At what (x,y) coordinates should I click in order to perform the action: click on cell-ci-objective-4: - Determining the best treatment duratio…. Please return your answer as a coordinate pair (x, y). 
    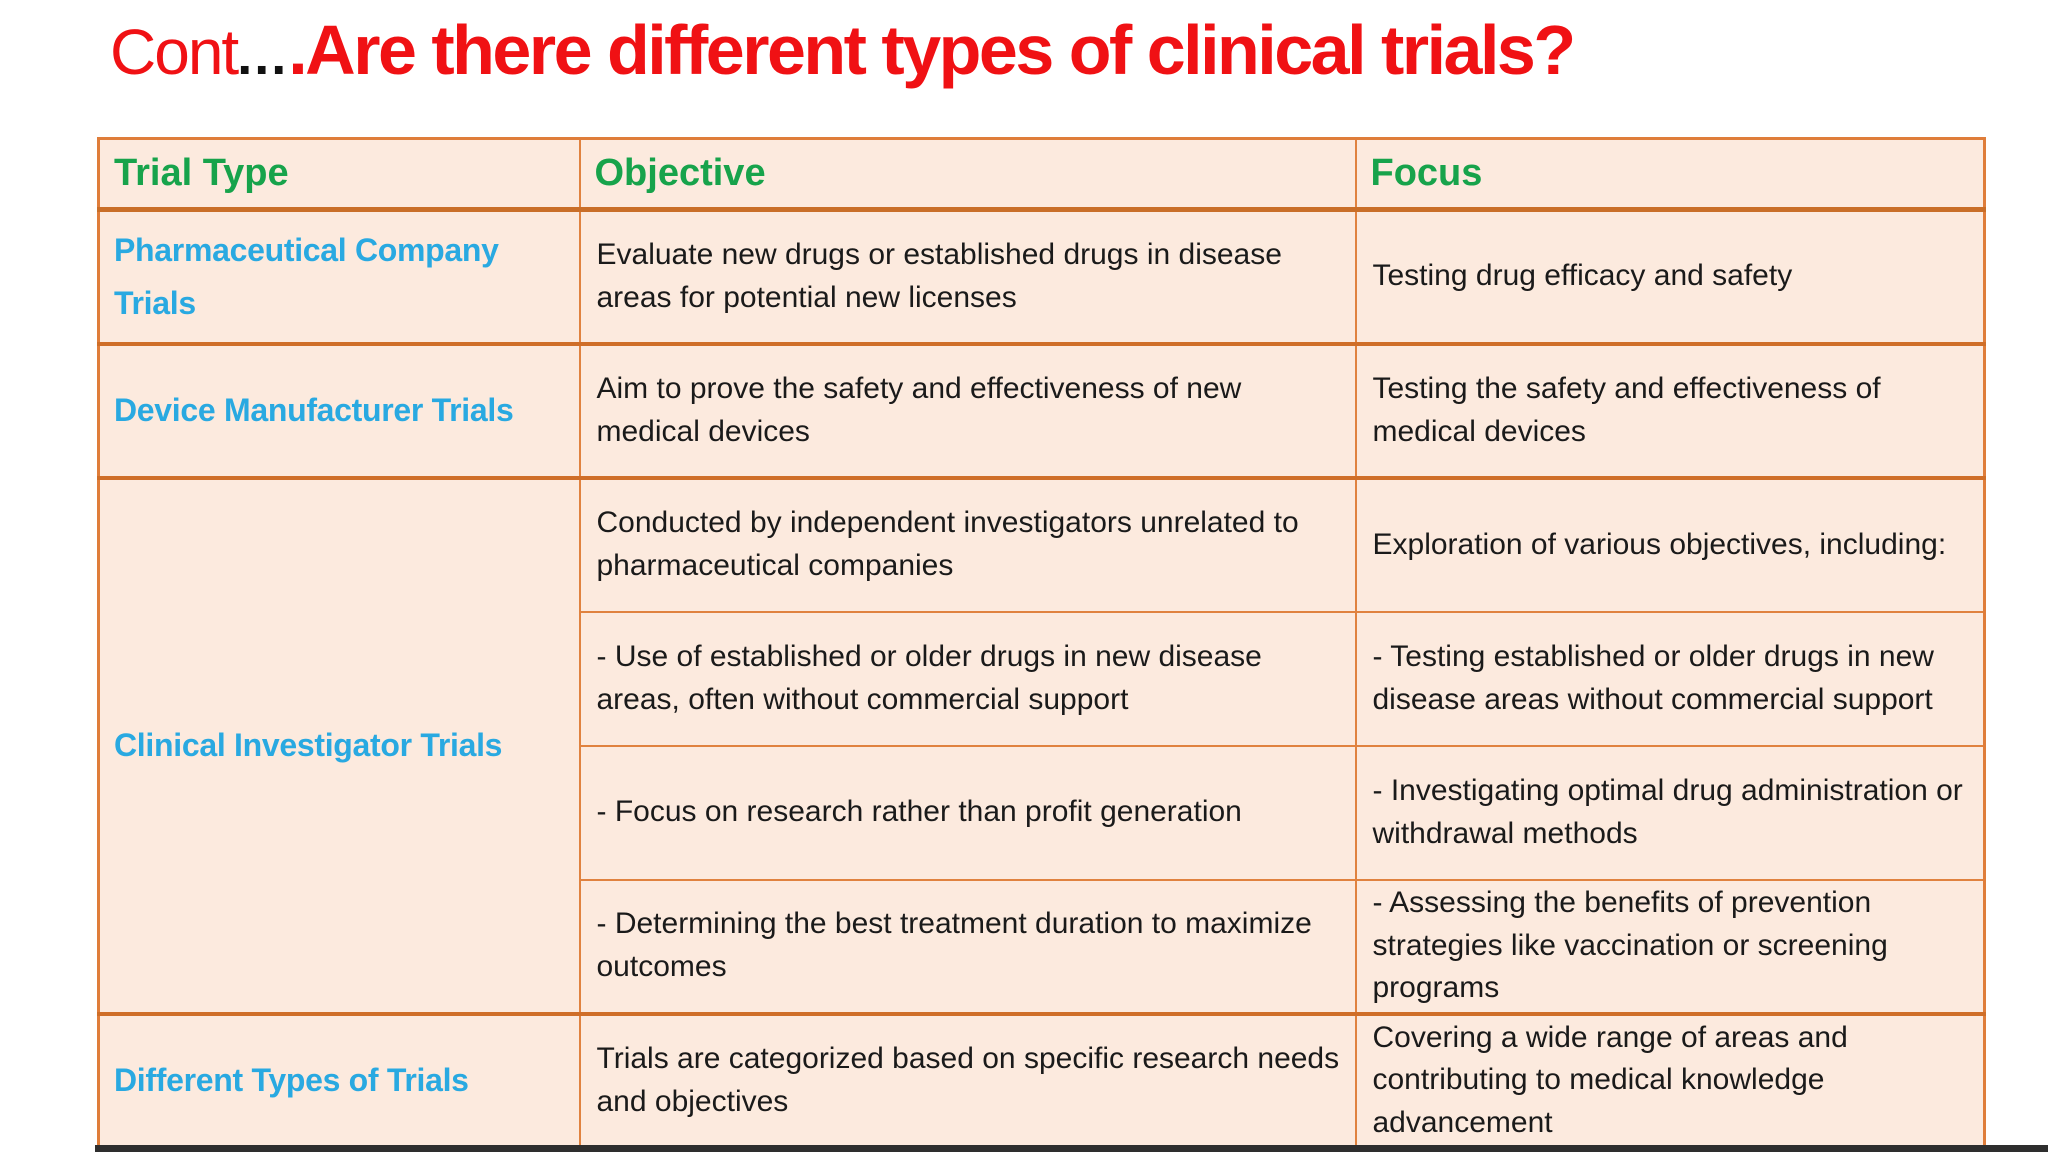
    Looking at the image, I should click on (967, 946).